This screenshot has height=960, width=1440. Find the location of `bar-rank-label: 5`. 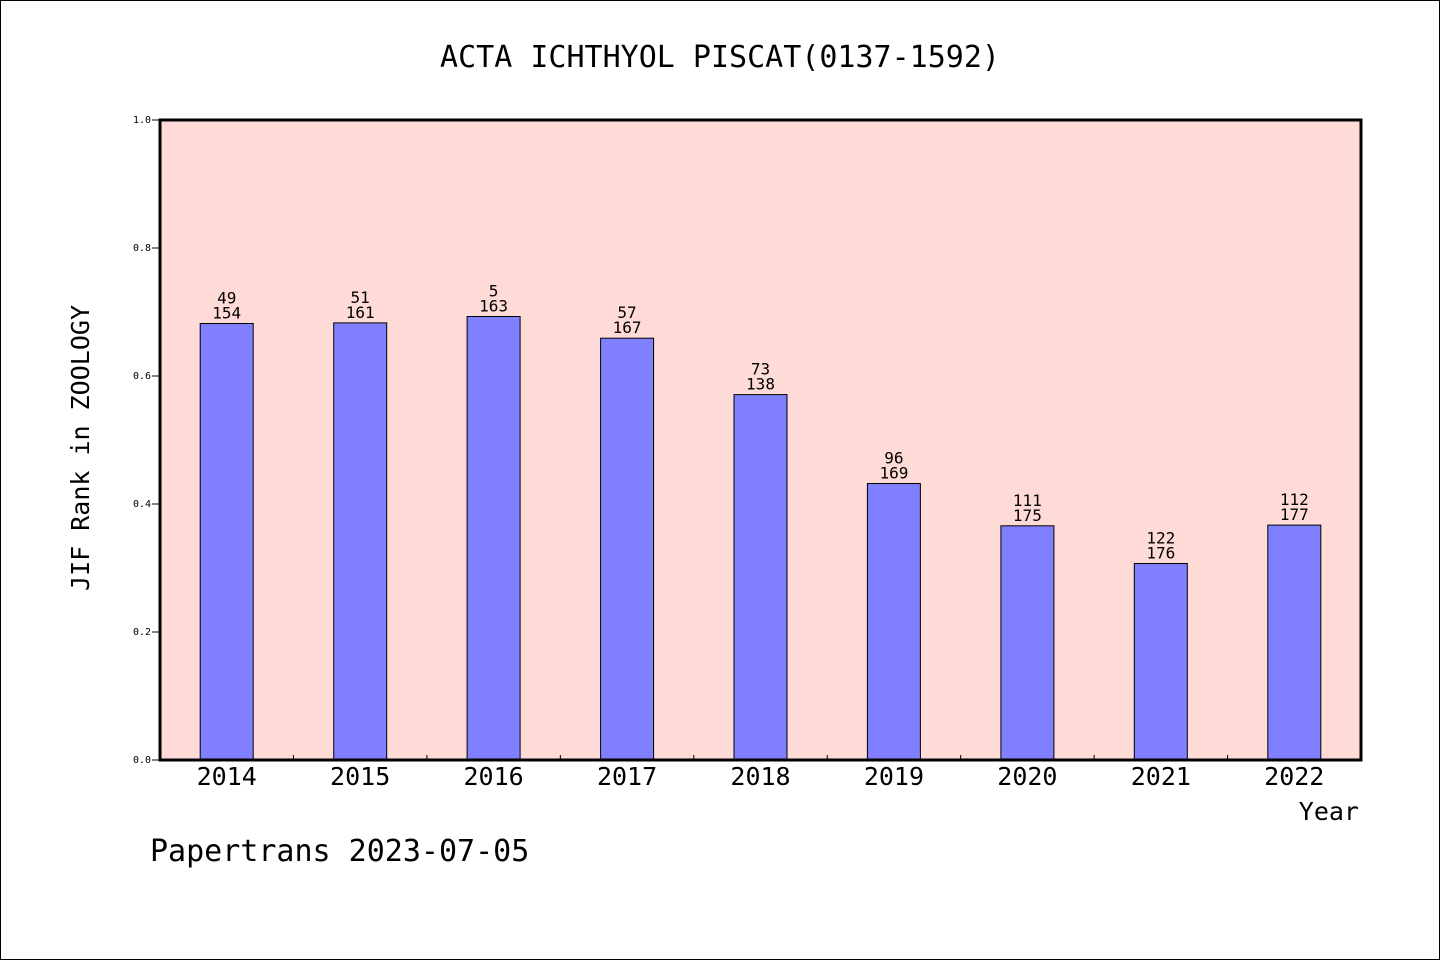

bar-rank-label: 5 is located at coordinates (494, 291).